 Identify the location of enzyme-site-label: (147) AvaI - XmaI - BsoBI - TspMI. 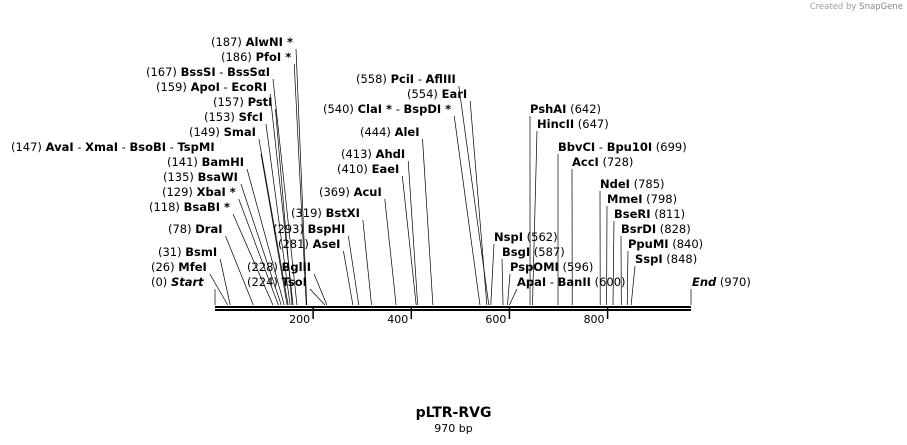
(113, 147).